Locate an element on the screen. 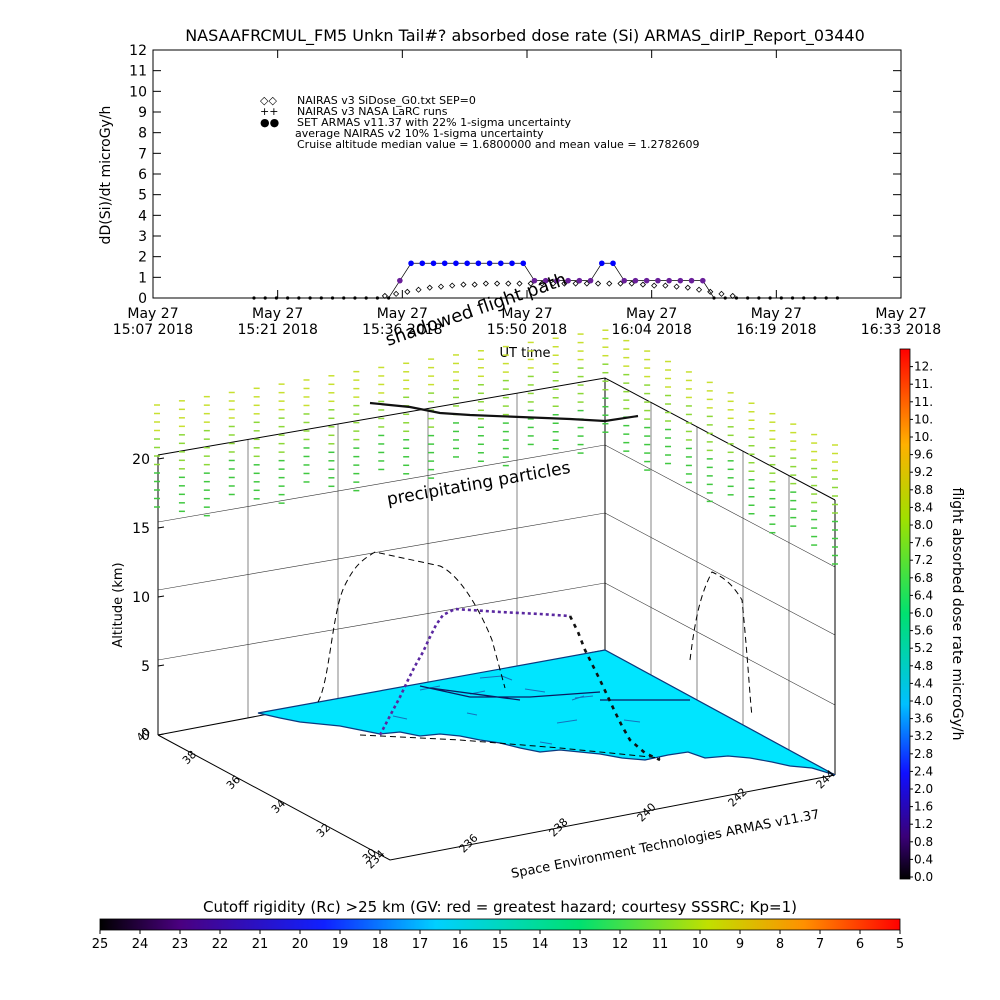 Image resolution: width=1000 pixels, height=1000 pixels. colorbar-right-tick-label: 9.6 is located at coordinates (923, 455).